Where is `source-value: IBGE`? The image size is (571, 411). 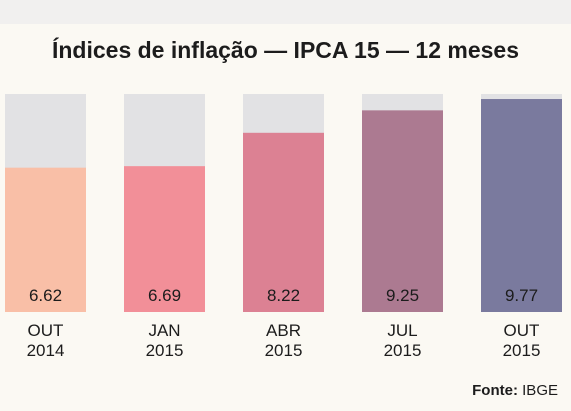
source-value: IBGE is located at coordinates (540, 390).